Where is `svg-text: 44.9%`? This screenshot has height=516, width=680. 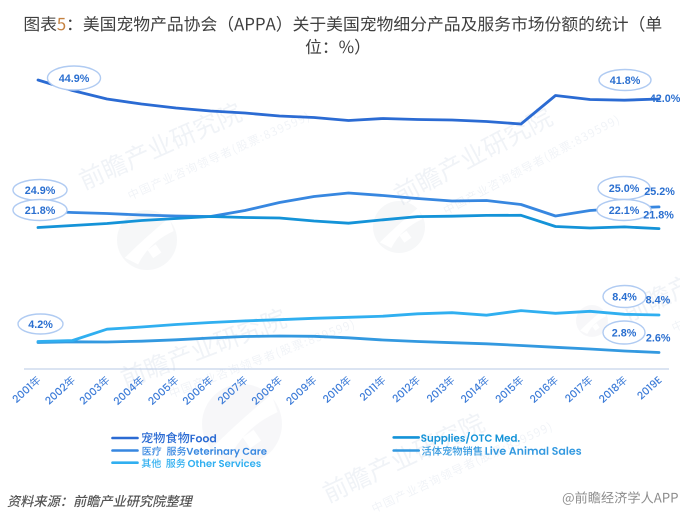
svg-text: 44.9% is located at coordinates (74, 79).